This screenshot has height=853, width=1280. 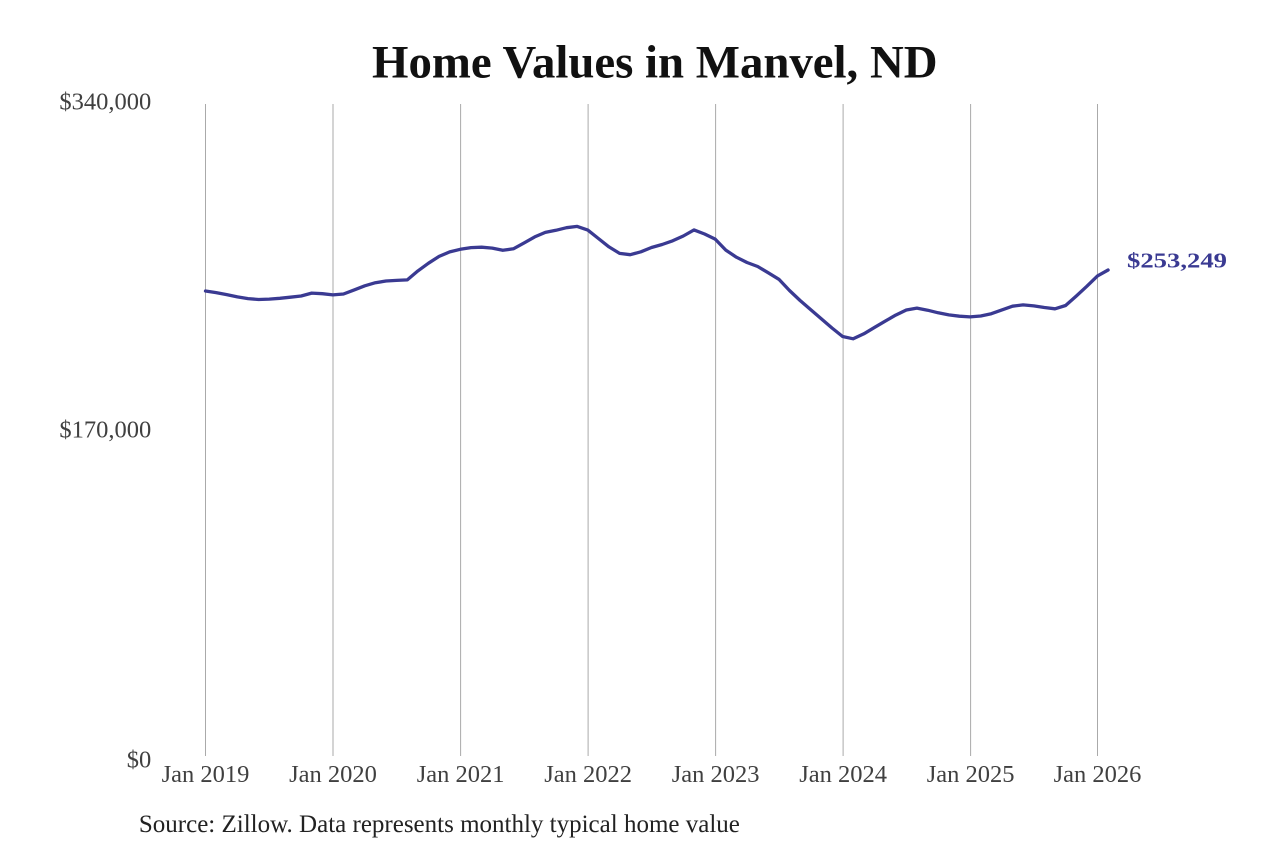 I want to click on svg-text: Jan 2021, so click(x=461, y=774).